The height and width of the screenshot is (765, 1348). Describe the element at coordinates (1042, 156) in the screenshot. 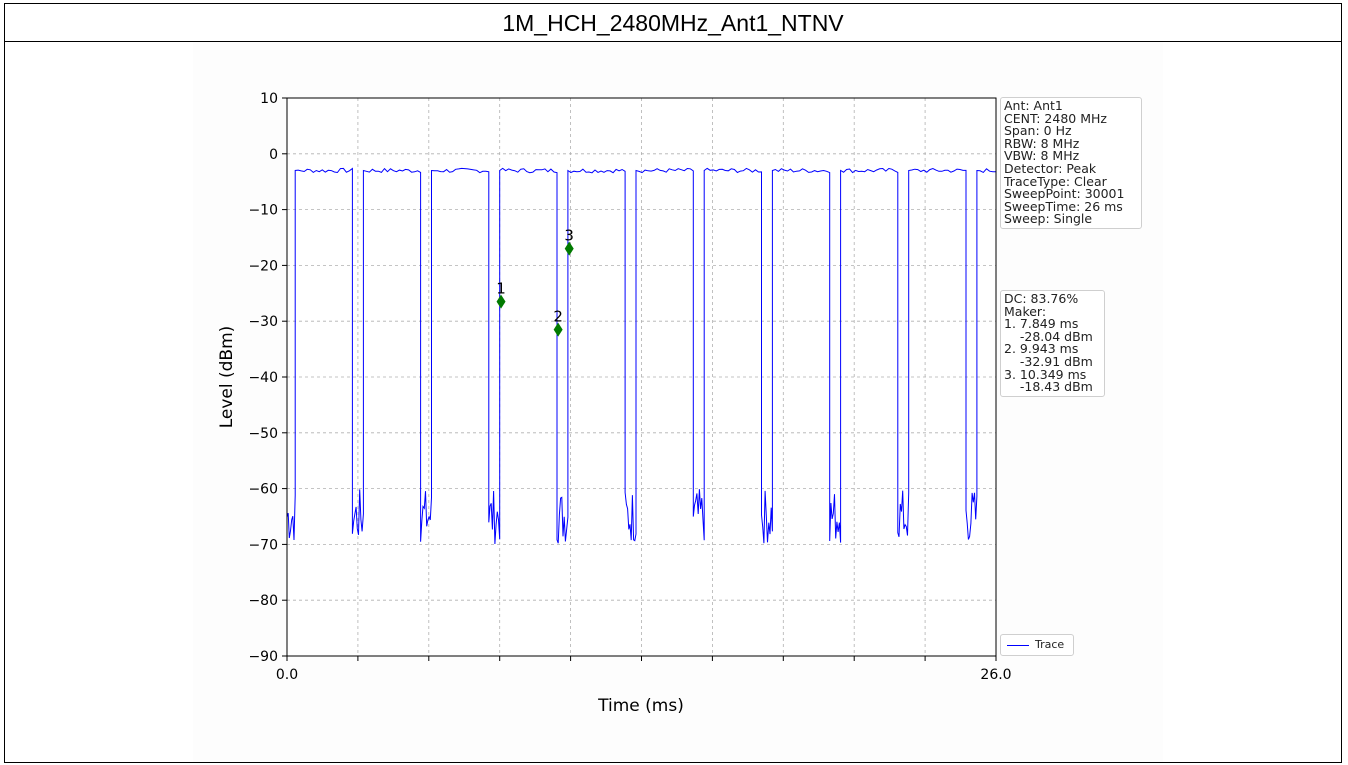

I see `settings-line: VBW: 8 MHz` at that location.